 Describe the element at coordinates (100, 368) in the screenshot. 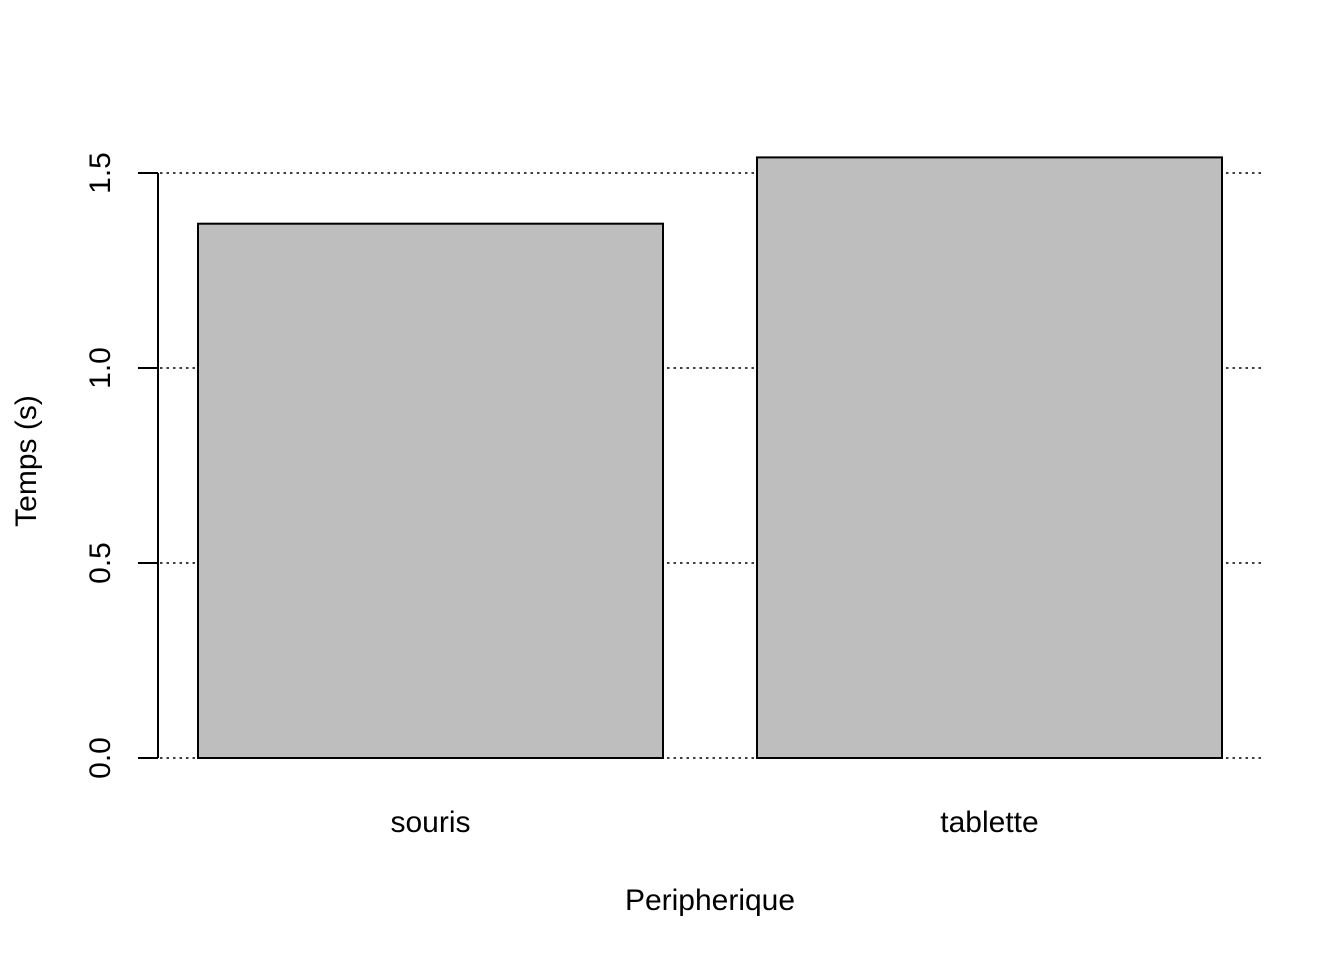

I see `y-tick-label: 1.0` at that location.